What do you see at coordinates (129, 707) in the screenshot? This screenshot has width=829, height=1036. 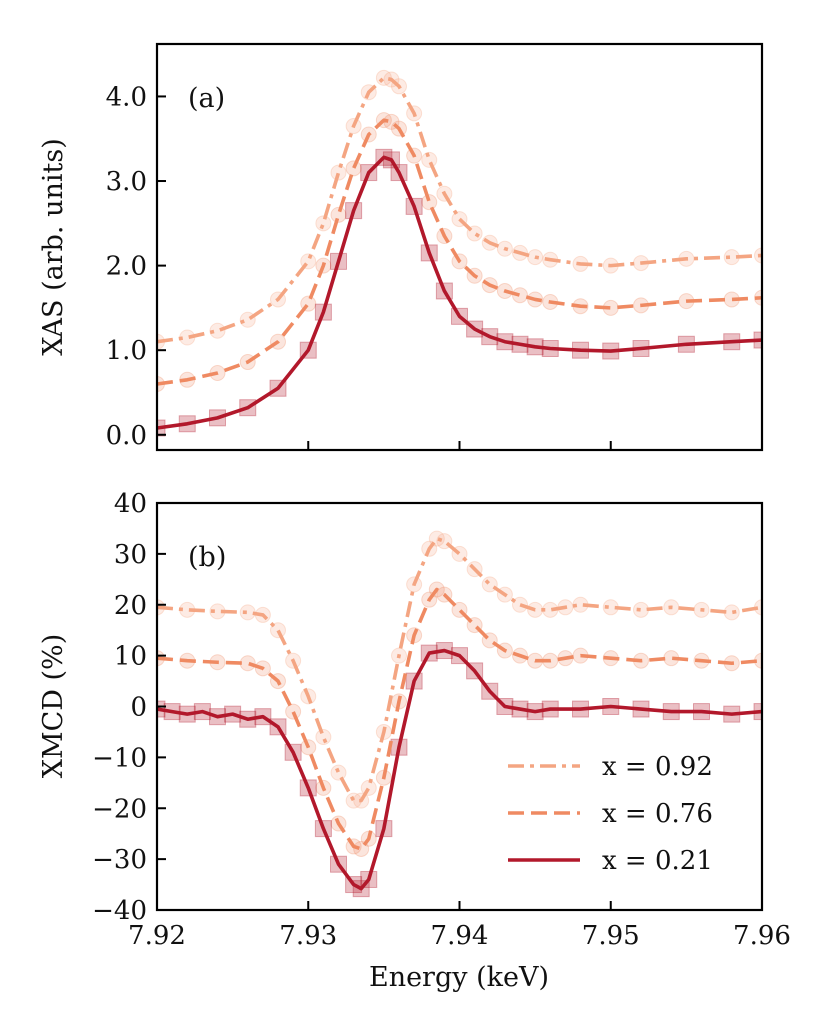 I see `panel-b-y-ticks: −40 −30 −20 −10 0 10 20 30 40` at bounding box center [129, 707].